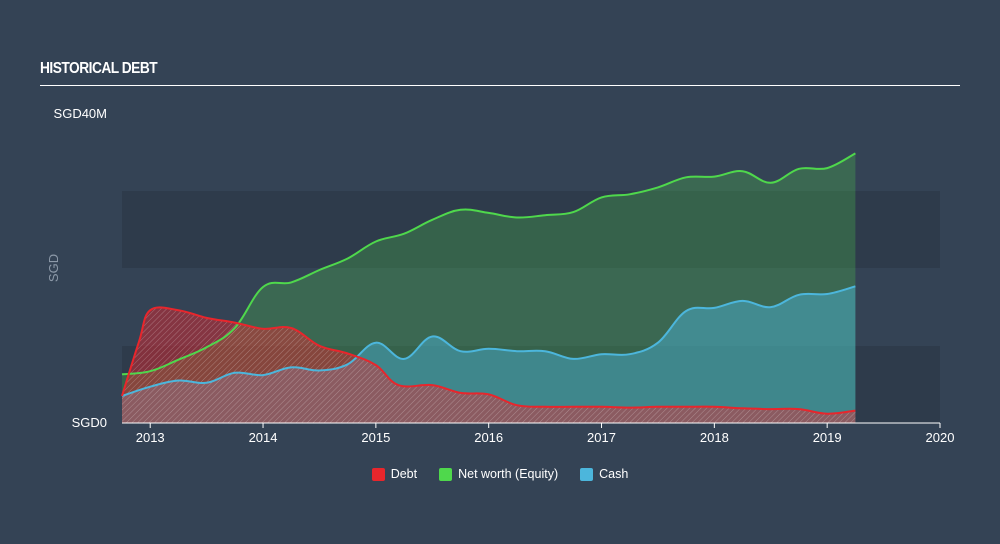 The image size is (1000, 544). Describe the element at coordinates (263, 437) in the screenshot. I see `x-tick-label-2014: 2014` at that location.